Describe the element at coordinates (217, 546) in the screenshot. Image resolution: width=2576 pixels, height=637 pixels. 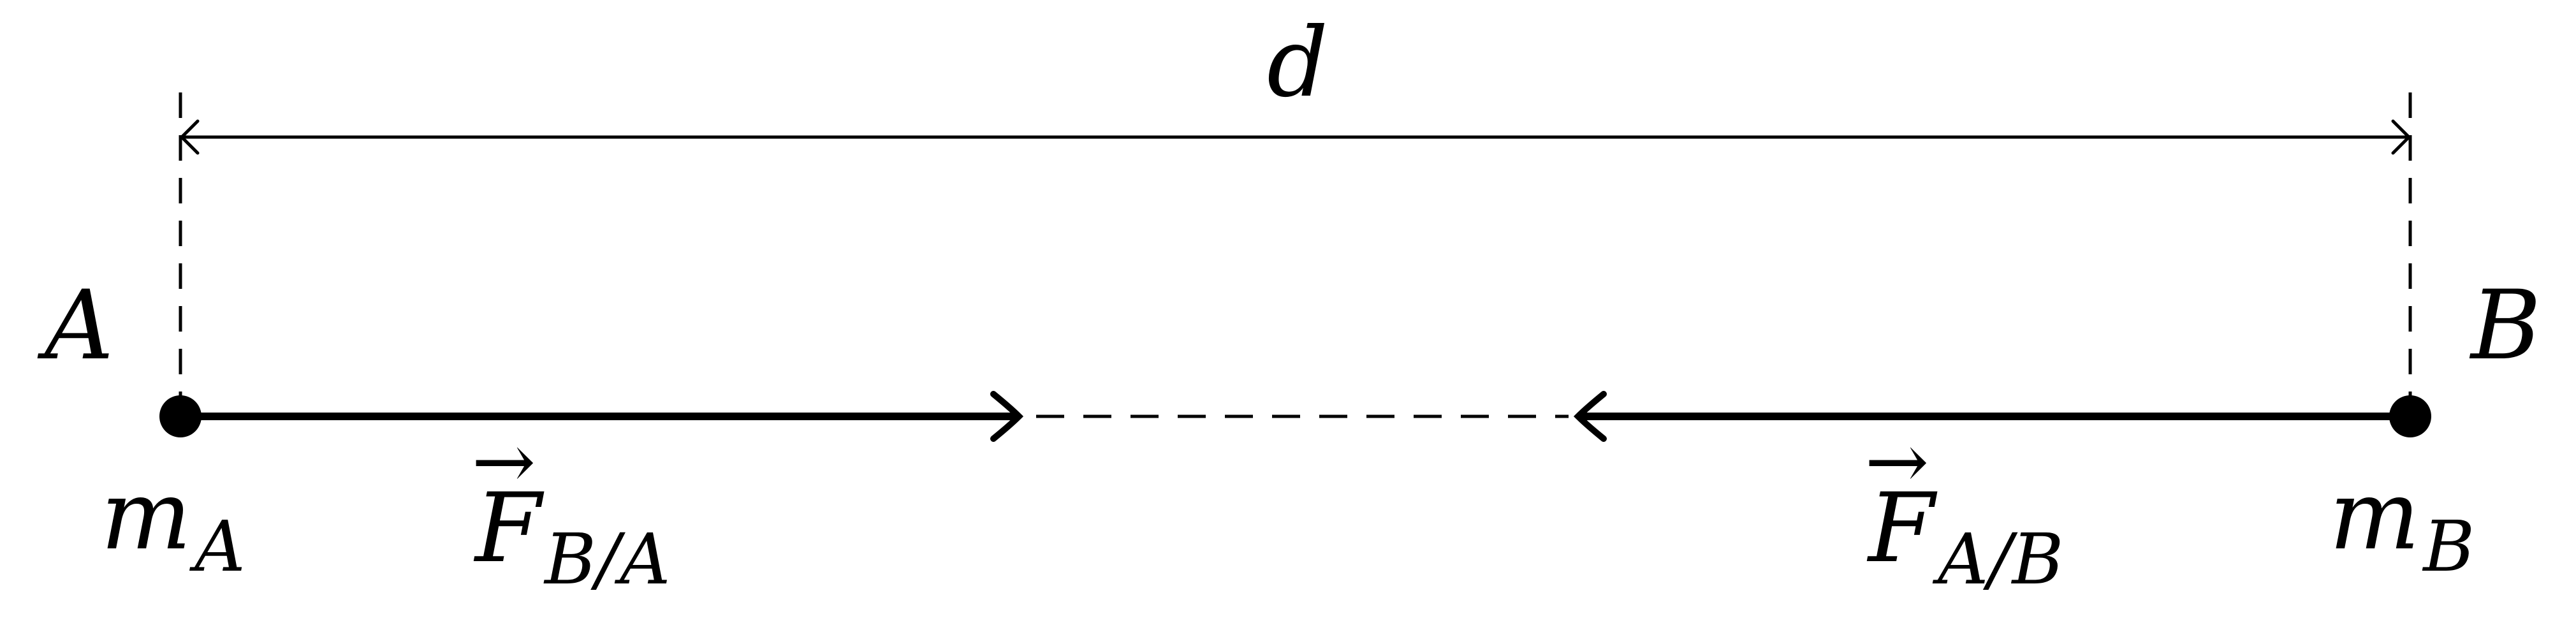
I see `mass-a-subscript: A` at that location.